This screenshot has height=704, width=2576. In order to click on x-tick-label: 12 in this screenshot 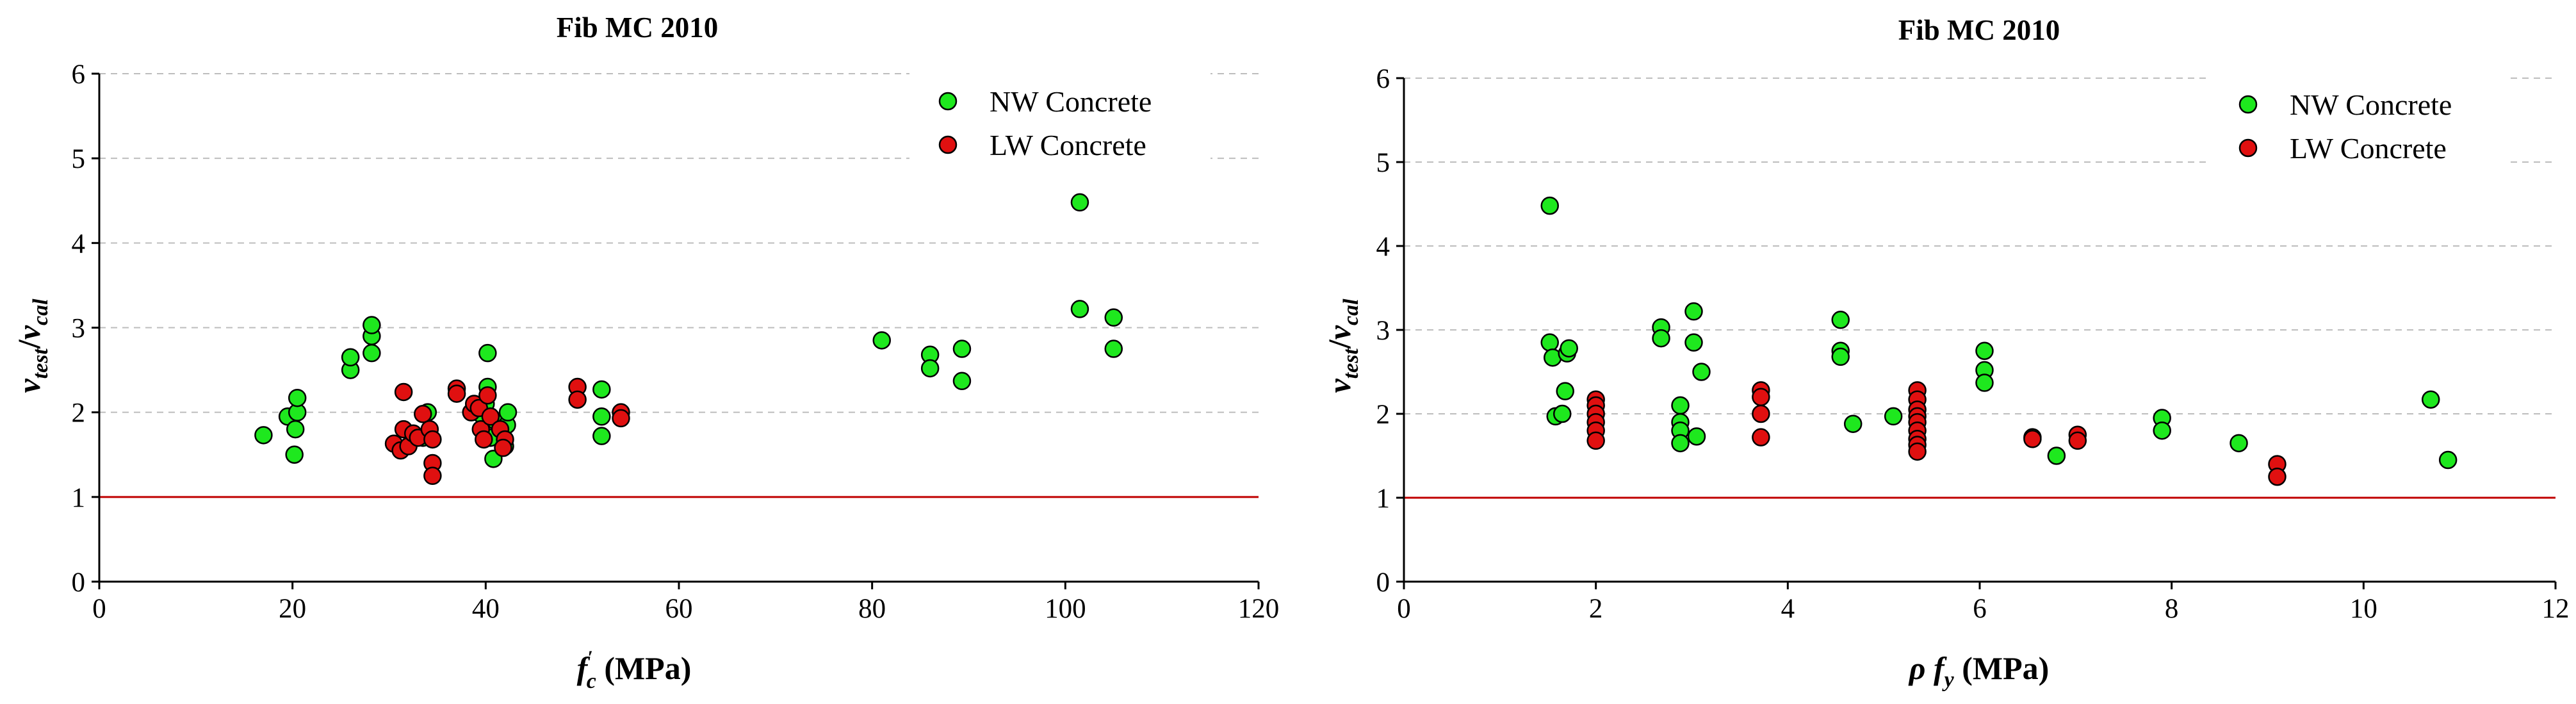, I will do `click(2556, 609)`.